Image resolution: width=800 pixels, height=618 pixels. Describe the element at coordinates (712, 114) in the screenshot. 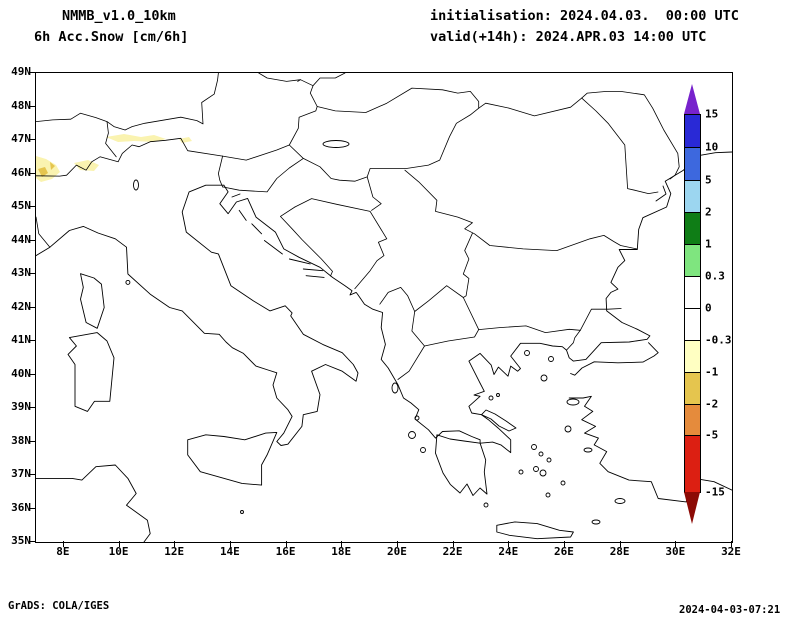

I see `colorbar-tick-label: 15` at that location.